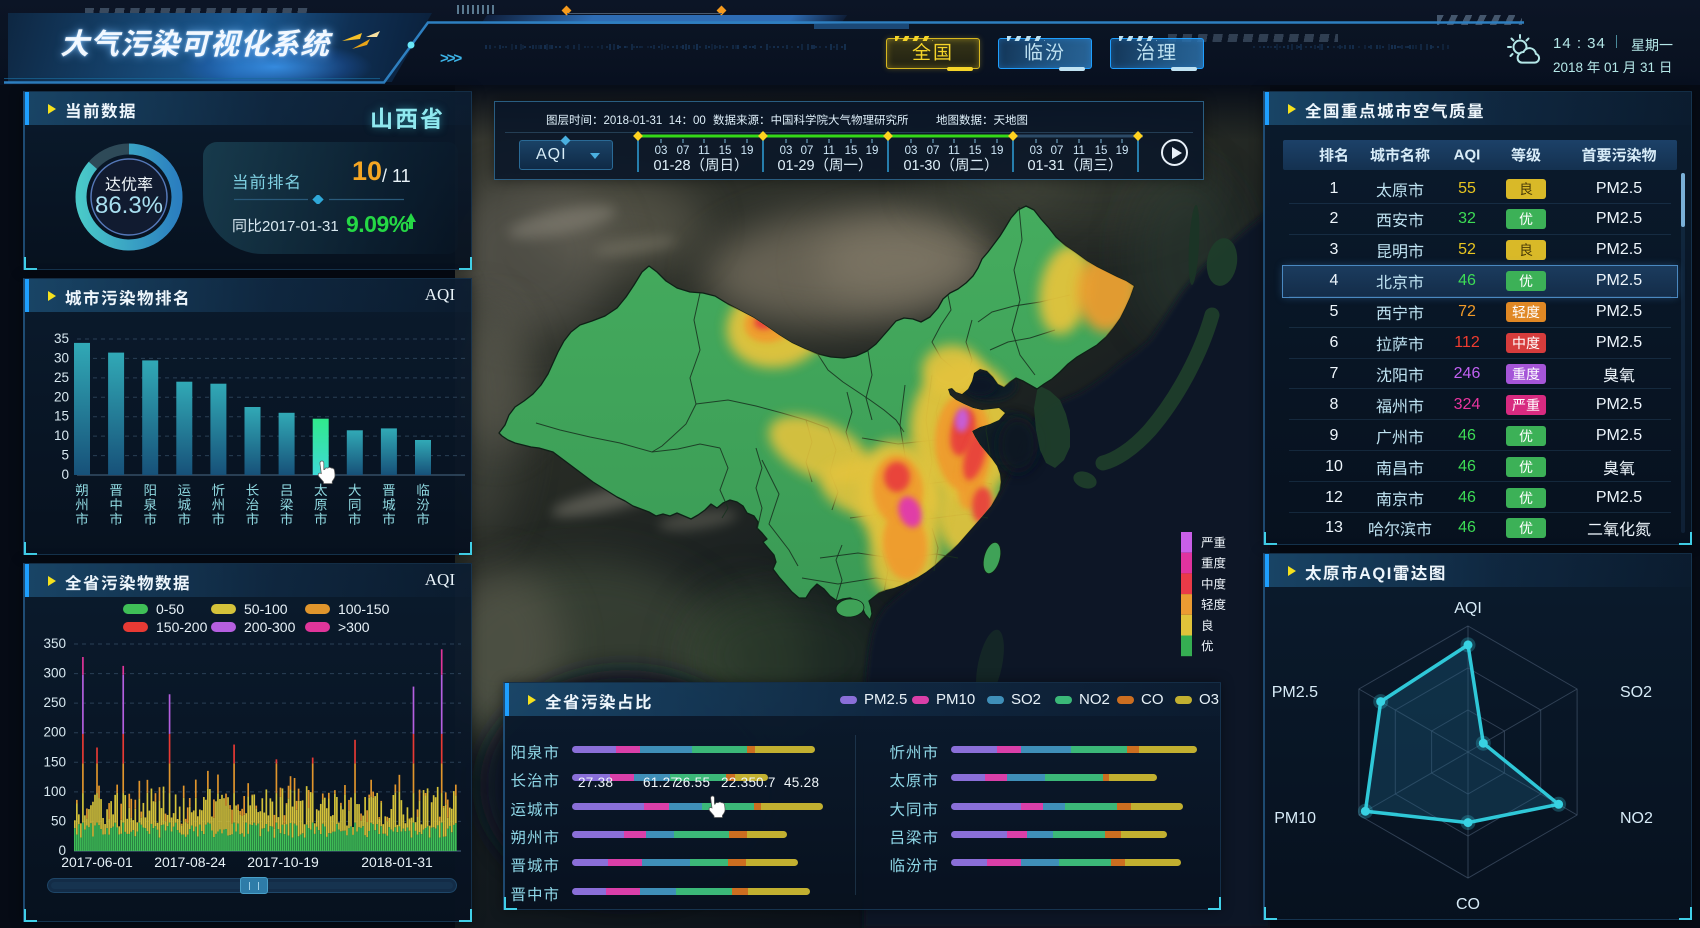 The image size is (1700, 928). What do you see at coordinates (54, 761) in the screenshot?
I see `svg-text: 150` at bounding box center [54, 761].